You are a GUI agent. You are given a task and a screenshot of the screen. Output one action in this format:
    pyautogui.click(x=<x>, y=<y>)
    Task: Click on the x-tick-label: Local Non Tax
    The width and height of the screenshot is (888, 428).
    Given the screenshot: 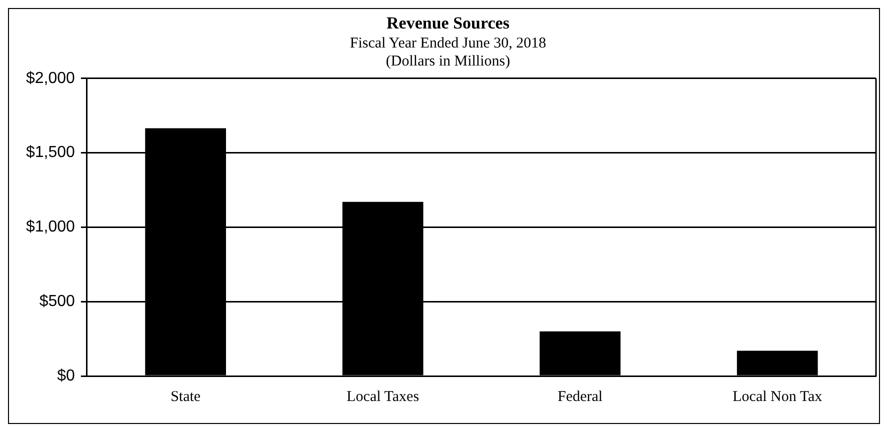 What is the action you would take?
    pyautogui.click(x=777, y=396)
    